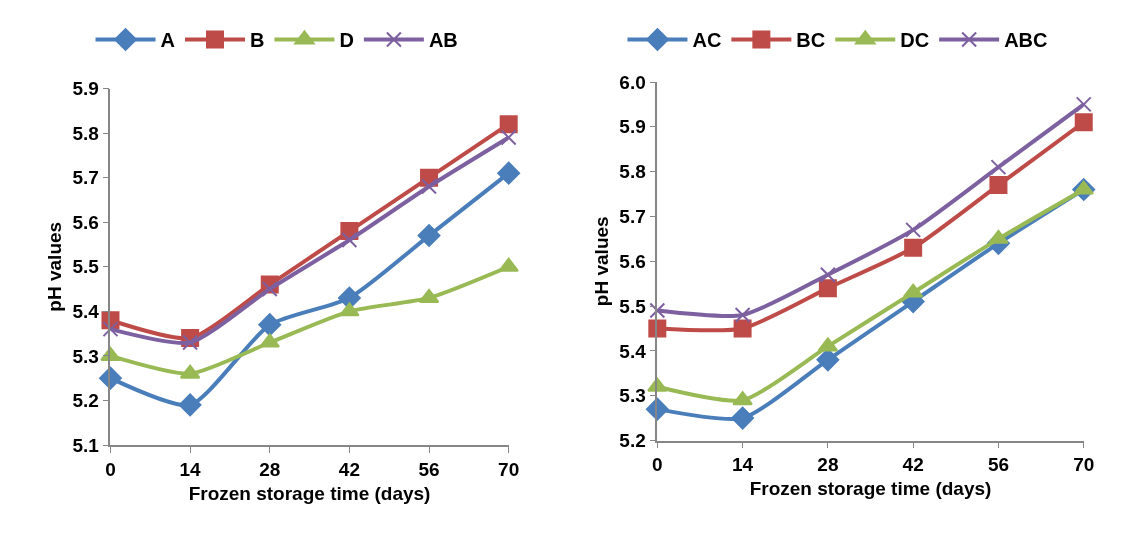  I want to click on legend-label: AC, so click(707, 40).